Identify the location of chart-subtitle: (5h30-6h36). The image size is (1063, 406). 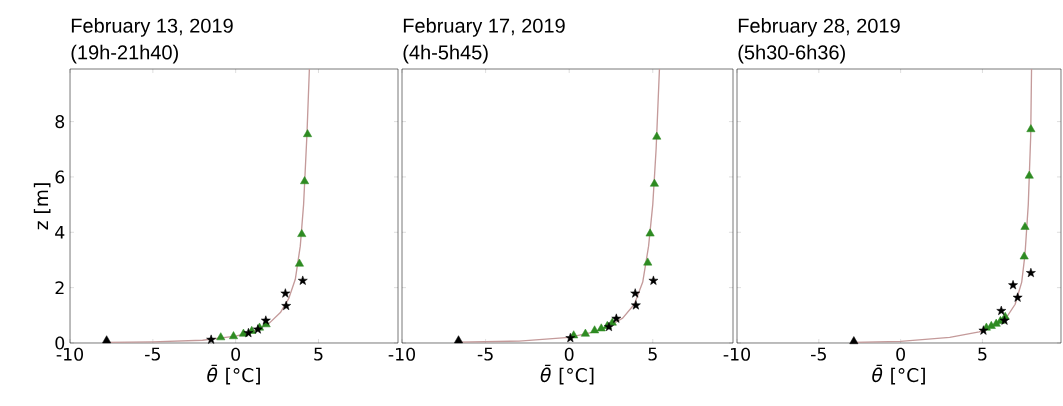
(791, 54).